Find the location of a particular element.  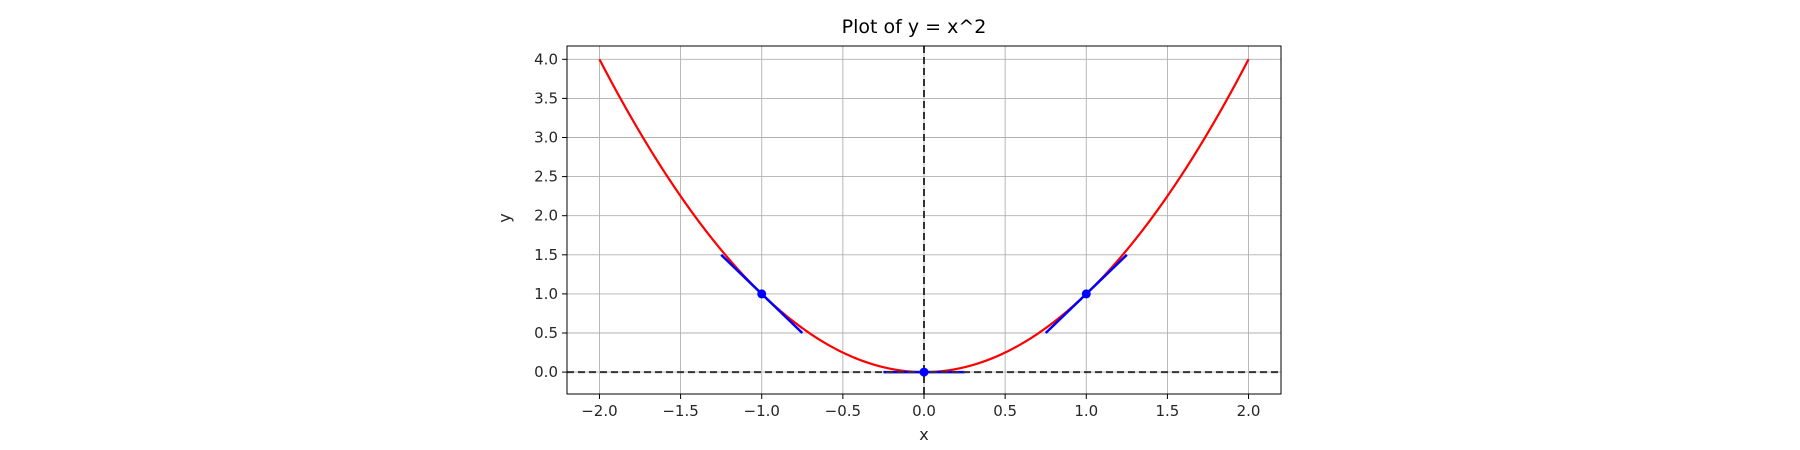

y-tick-label: 1.0 is located at coordinates (546, 294).